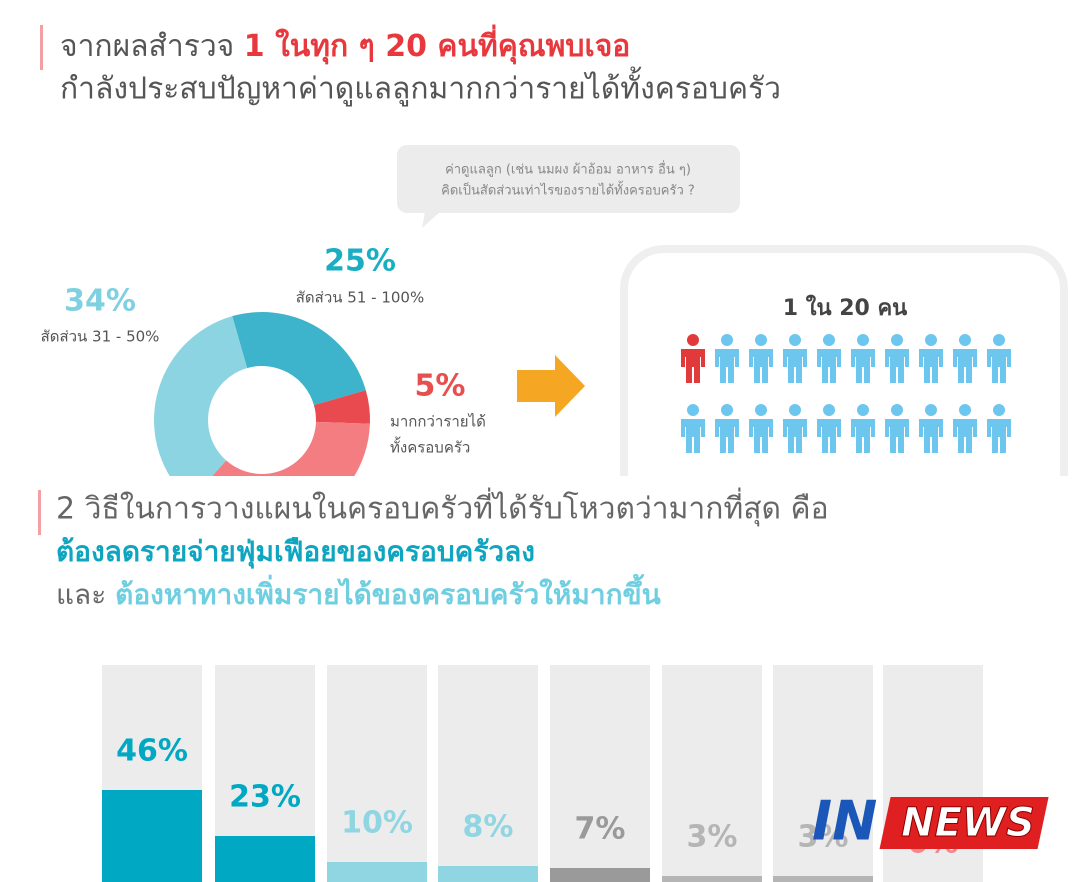 The height and width of the screenshot is (882, 1080). I want to click on speech-bubble, so click(568, 179).